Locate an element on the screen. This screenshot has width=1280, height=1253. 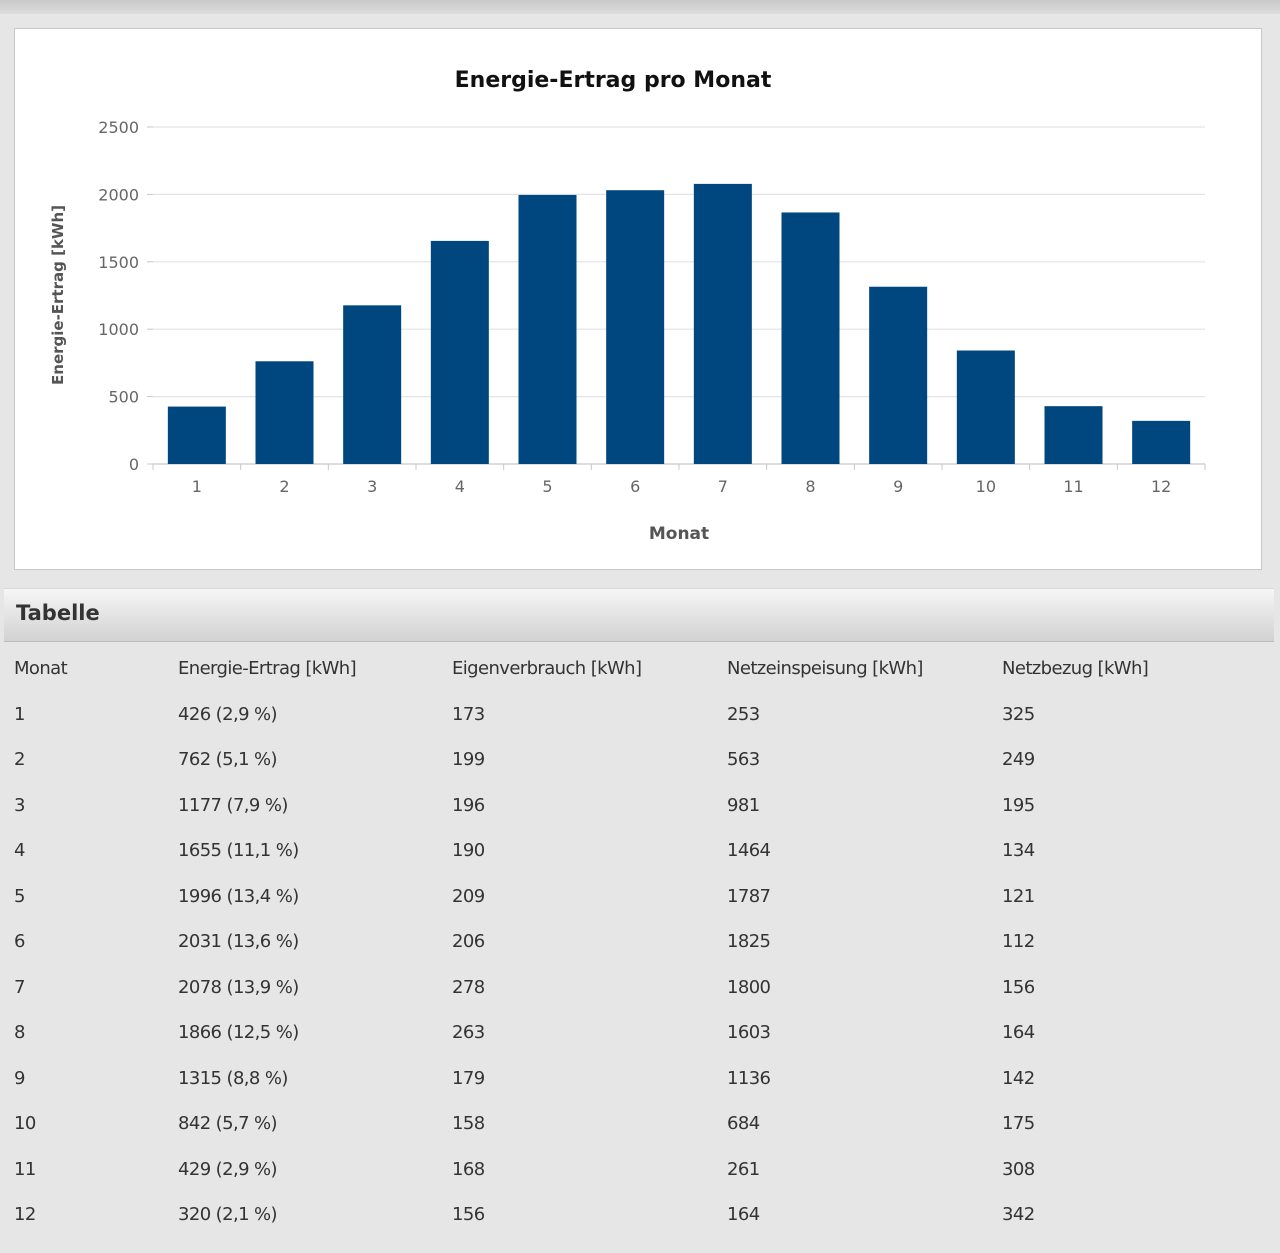
x-tick-label: 9 is located at coordinates (898, 486).